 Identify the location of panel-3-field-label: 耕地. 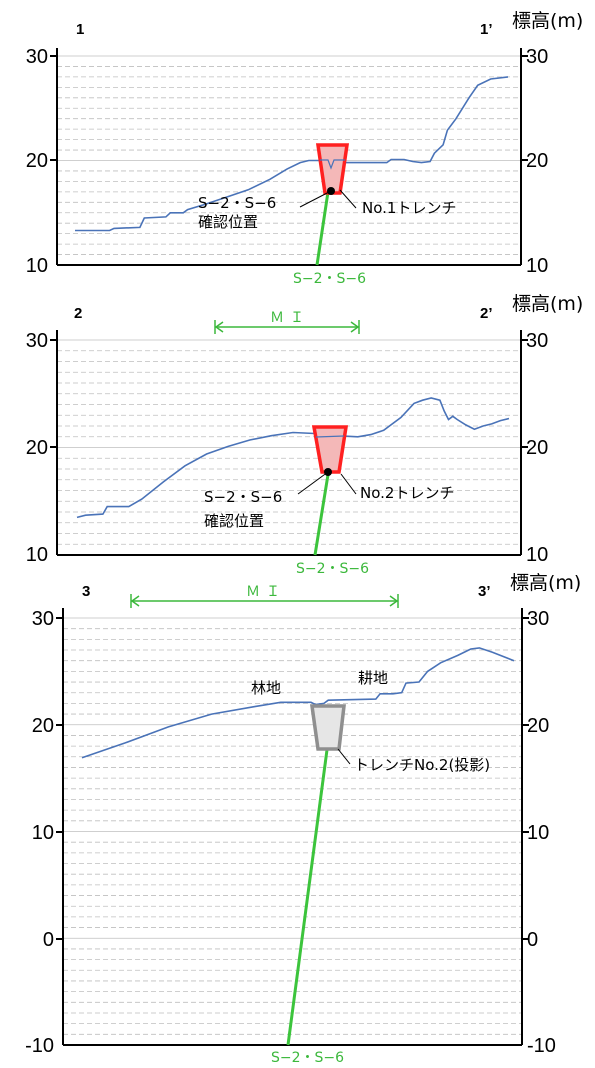
(373, 678).